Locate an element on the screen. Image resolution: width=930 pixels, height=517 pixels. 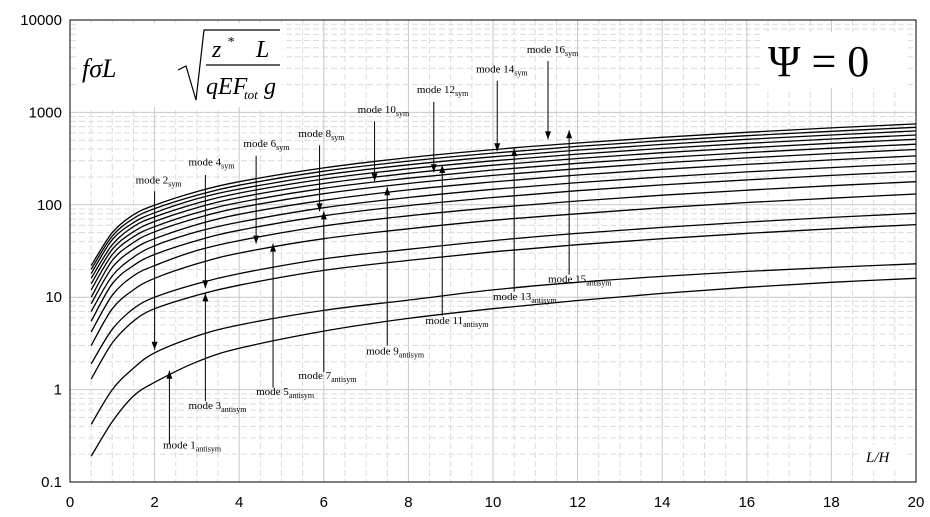
y-tick-label: 10000 is located at coordinates (41, 20).